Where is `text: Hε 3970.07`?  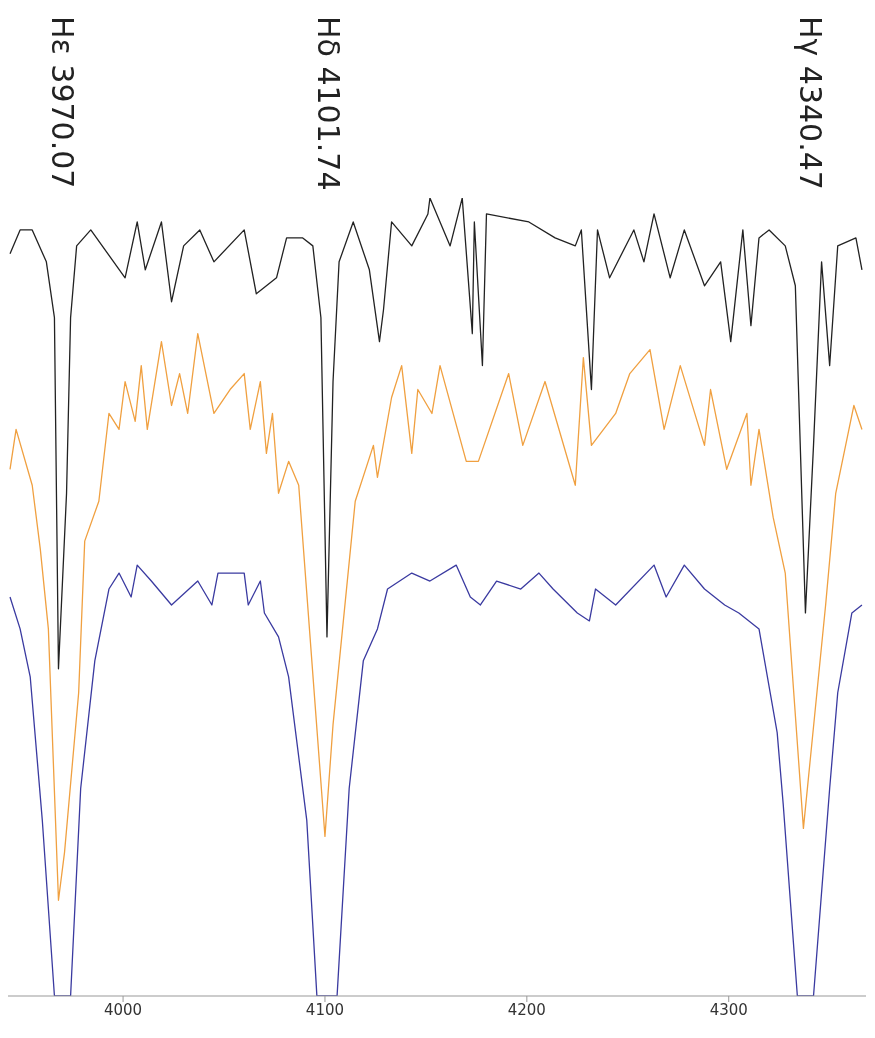
text: Hε 3970.07 is located at coordinates (63, 102).